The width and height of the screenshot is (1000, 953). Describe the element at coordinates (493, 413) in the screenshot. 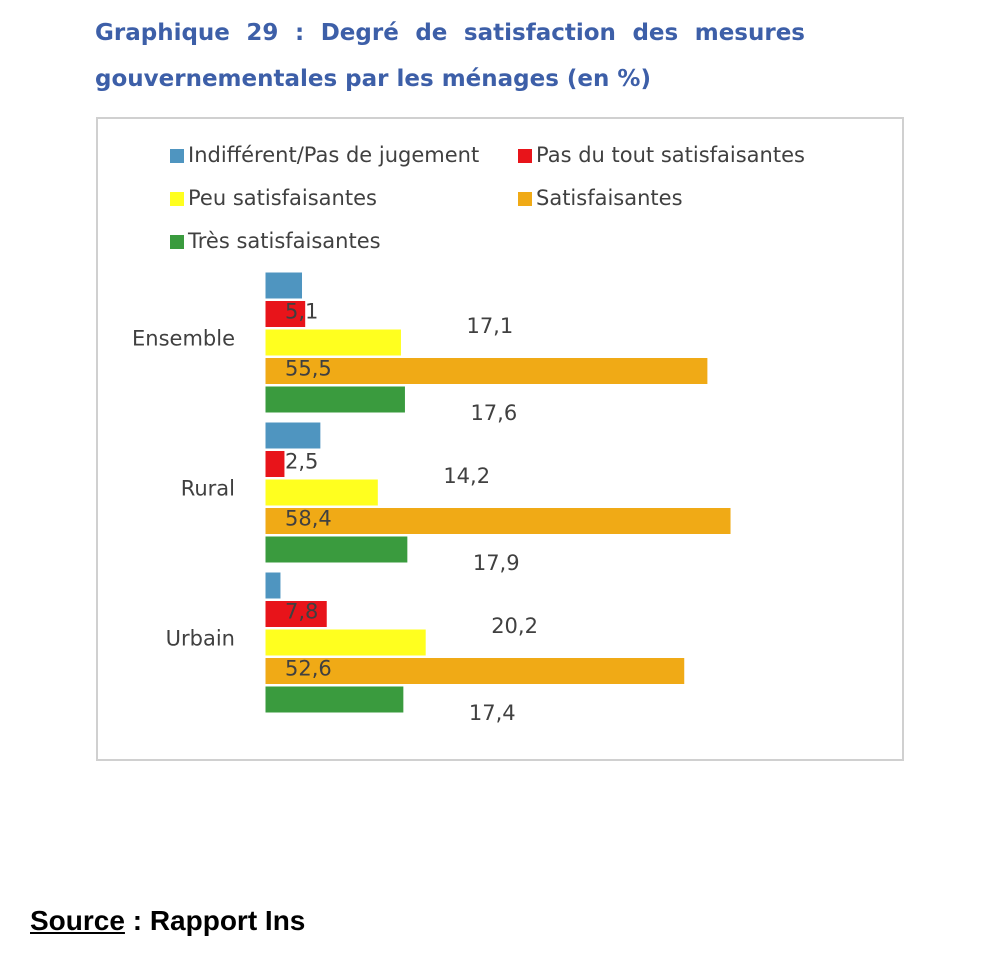

I see `value-label: 17,6` at that location.